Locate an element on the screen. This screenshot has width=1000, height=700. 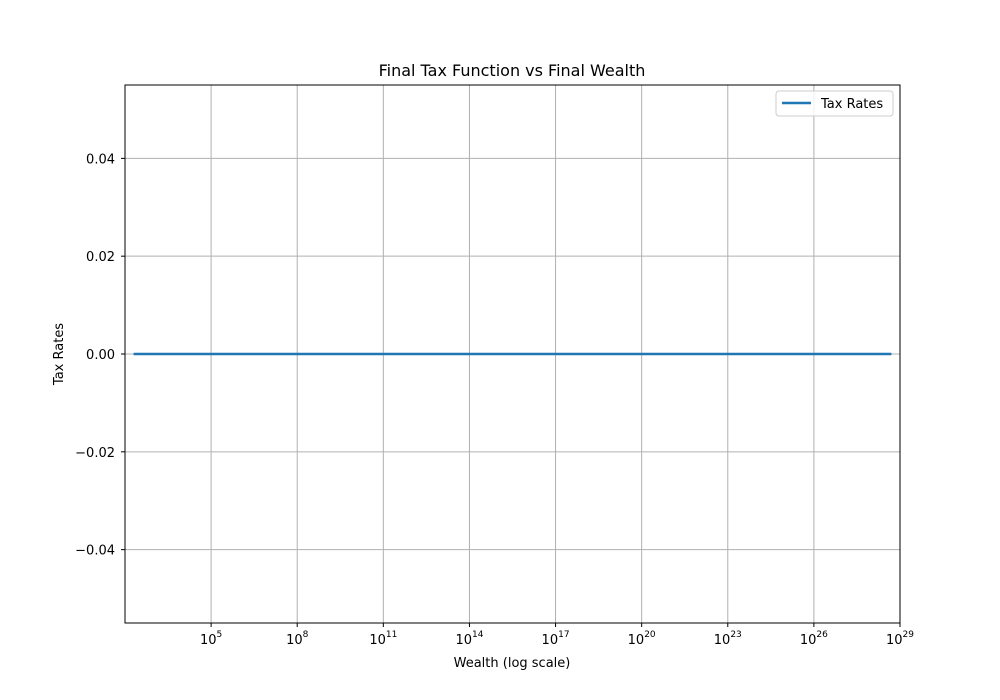
x-tick-exponent: 23 is located at coordinates (735, 635).